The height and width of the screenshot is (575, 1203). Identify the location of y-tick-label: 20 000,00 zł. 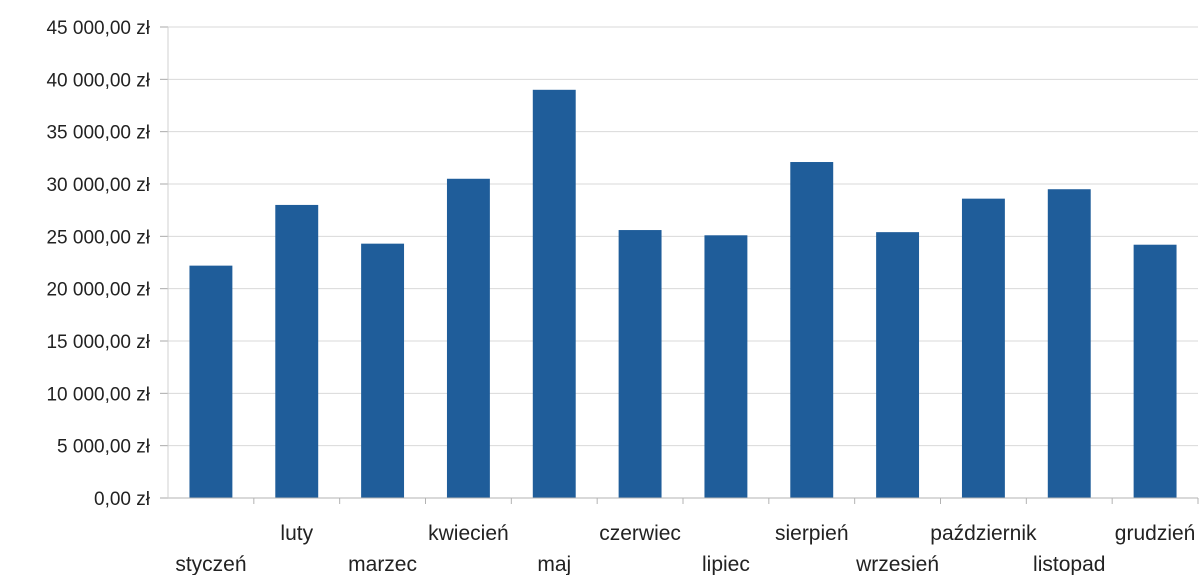
(98, 290).